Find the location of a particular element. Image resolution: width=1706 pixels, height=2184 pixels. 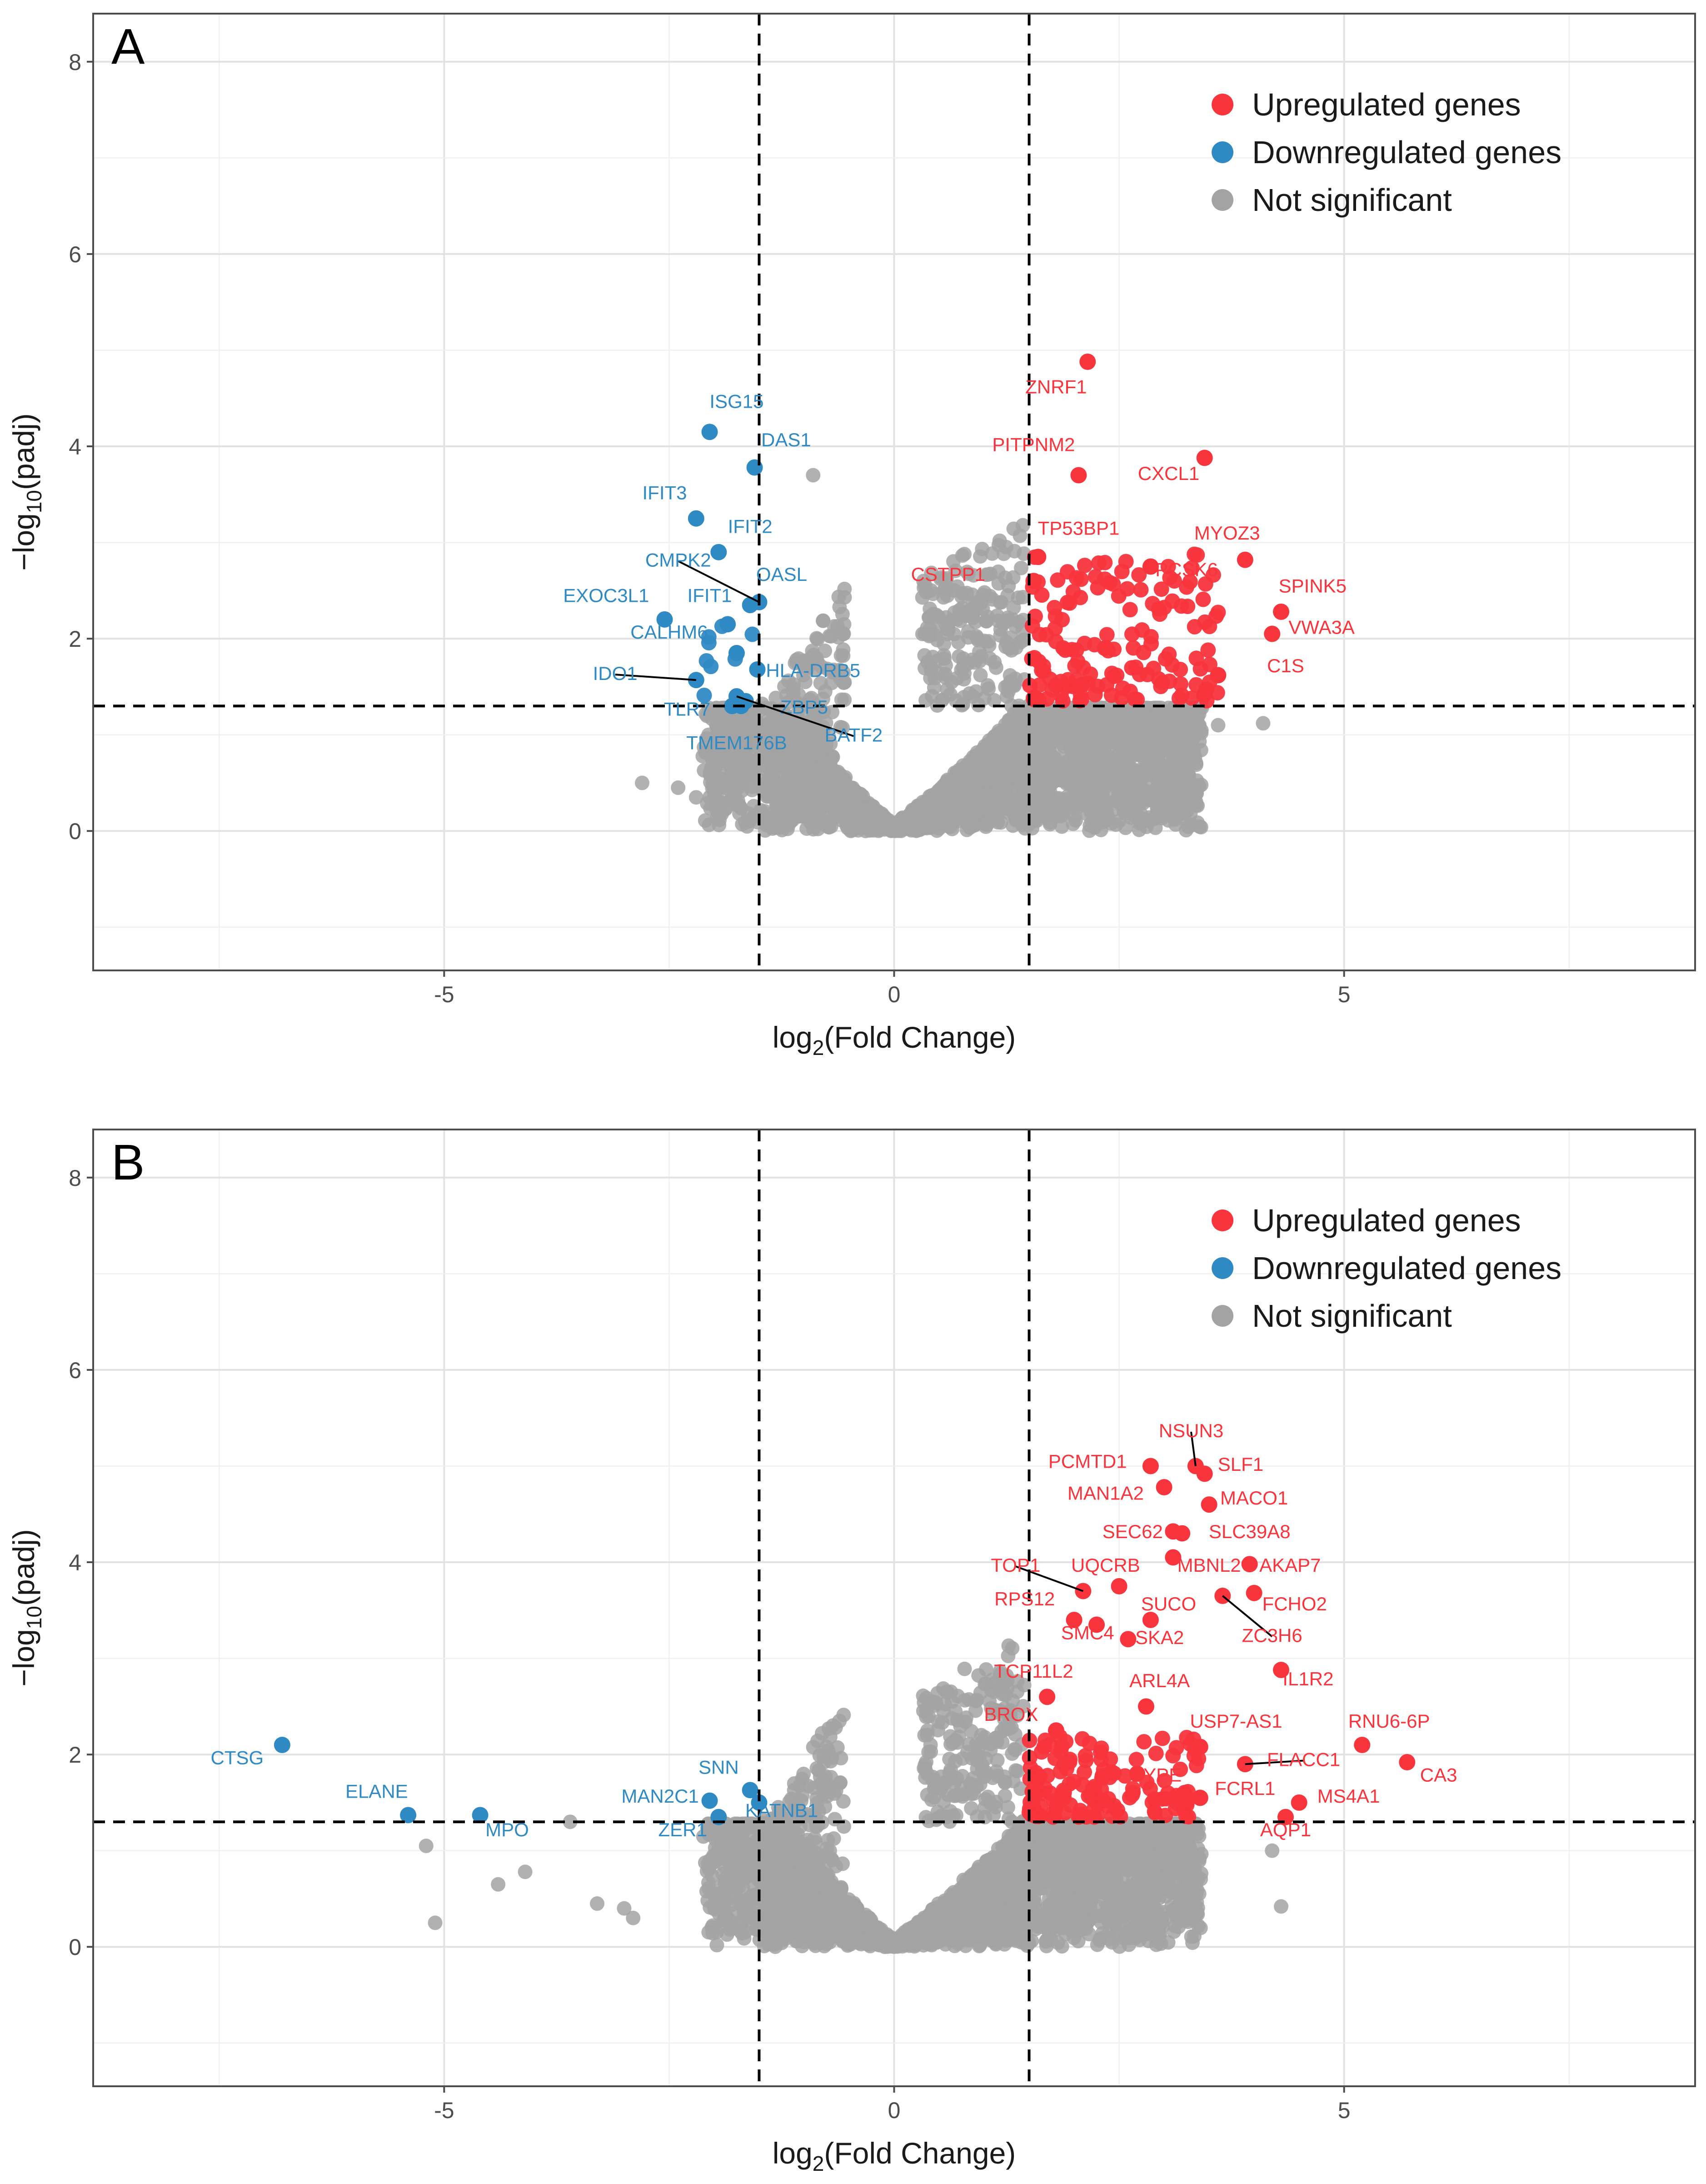

gene-label-c1s: C1S is located at coordinates (1285, 666).